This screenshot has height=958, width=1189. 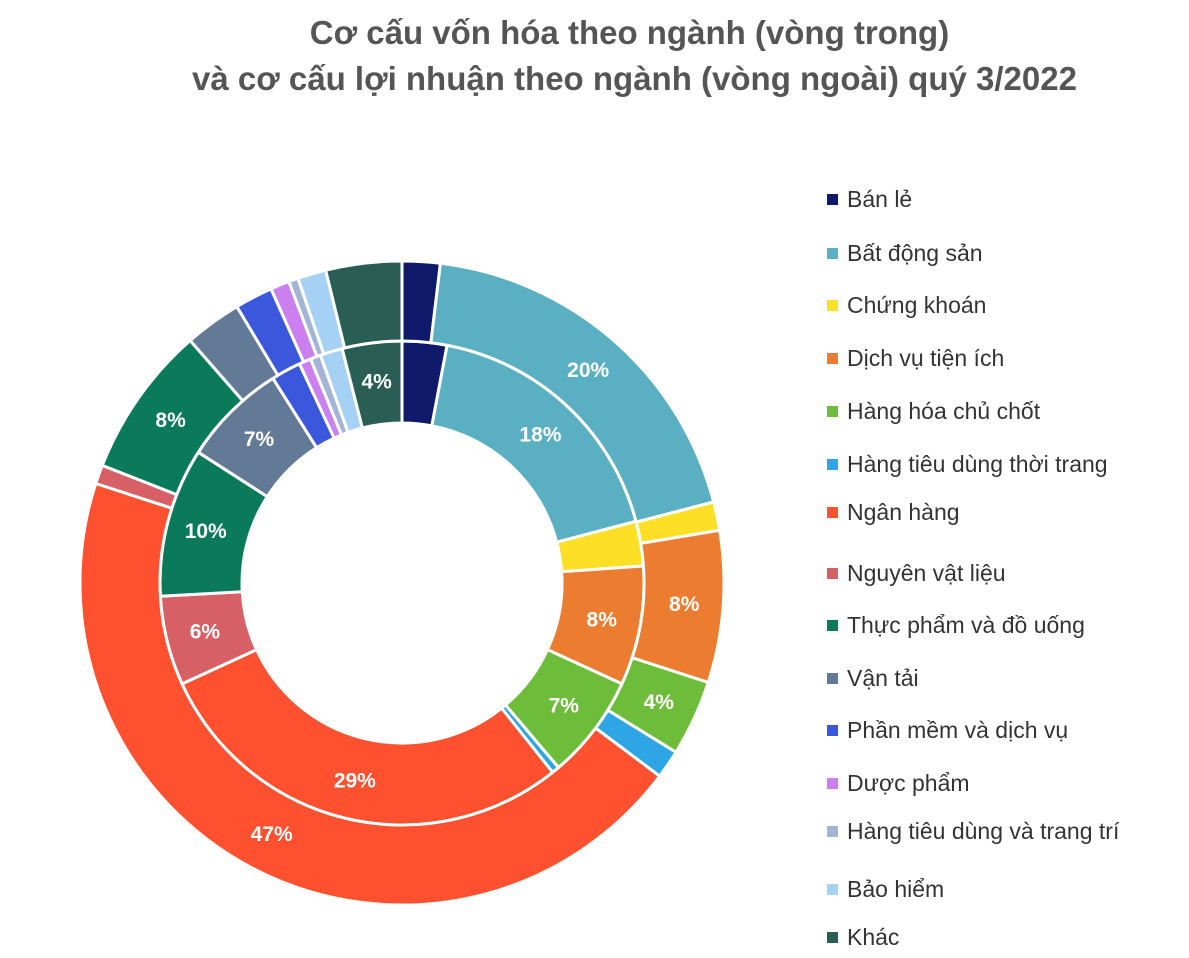 I want to click on legend-item-thuc-pham-va-do-uong: Thực phẩm và đồ uống, so click(x=956, y=625).